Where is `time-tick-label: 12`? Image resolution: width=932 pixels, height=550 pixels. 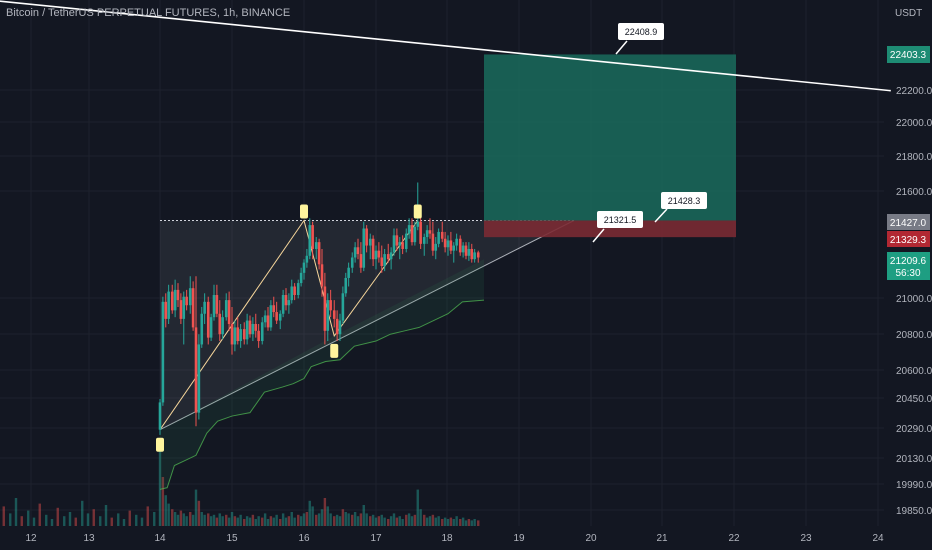 time-tick-label: 12 is located at coordinates (31, 538).